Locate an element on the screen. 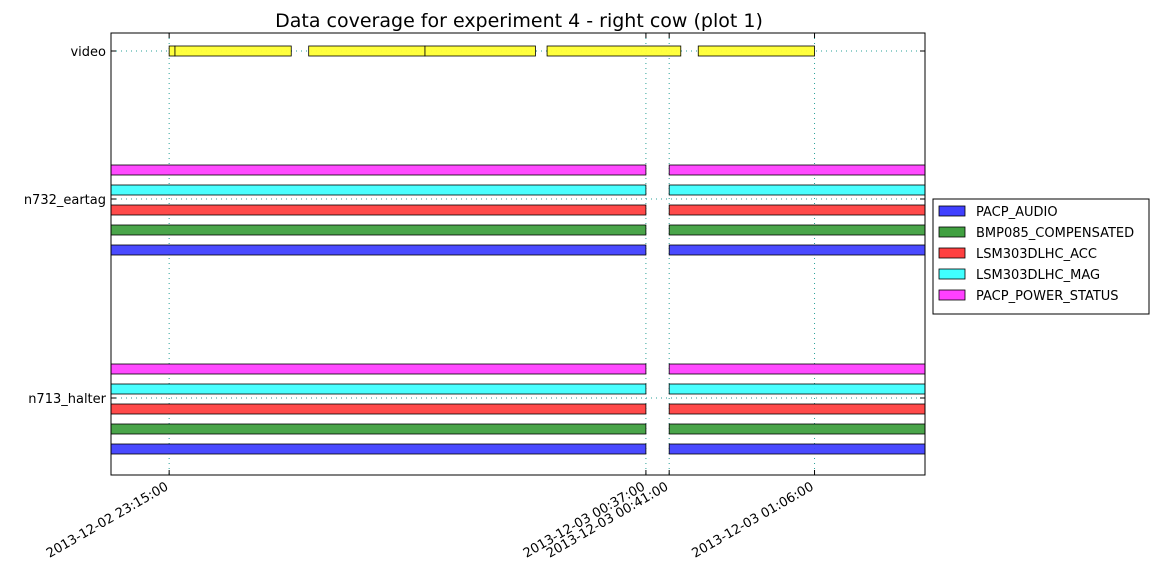 Image resolution: width=1156 pixels, height=580 pixels. legend-entry: LSM303DLHC_MAG is located at coordinates (1038, 275).